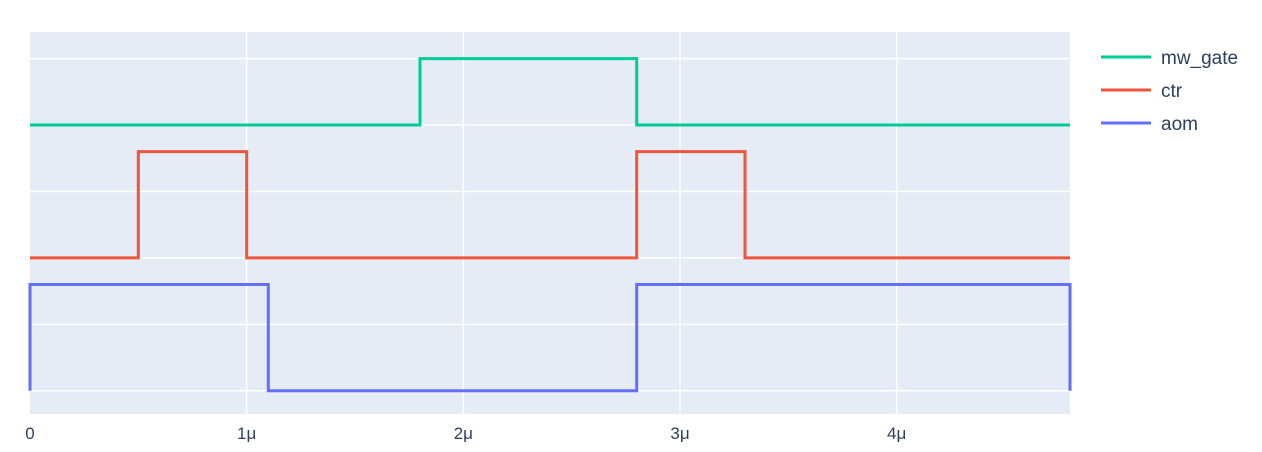 This screenshot has width=1262, height=452. What do you see at coordinates (679, 433) in the screenshot?
I see `x-tick-label: 3μ` at bounding box center [679, 433].